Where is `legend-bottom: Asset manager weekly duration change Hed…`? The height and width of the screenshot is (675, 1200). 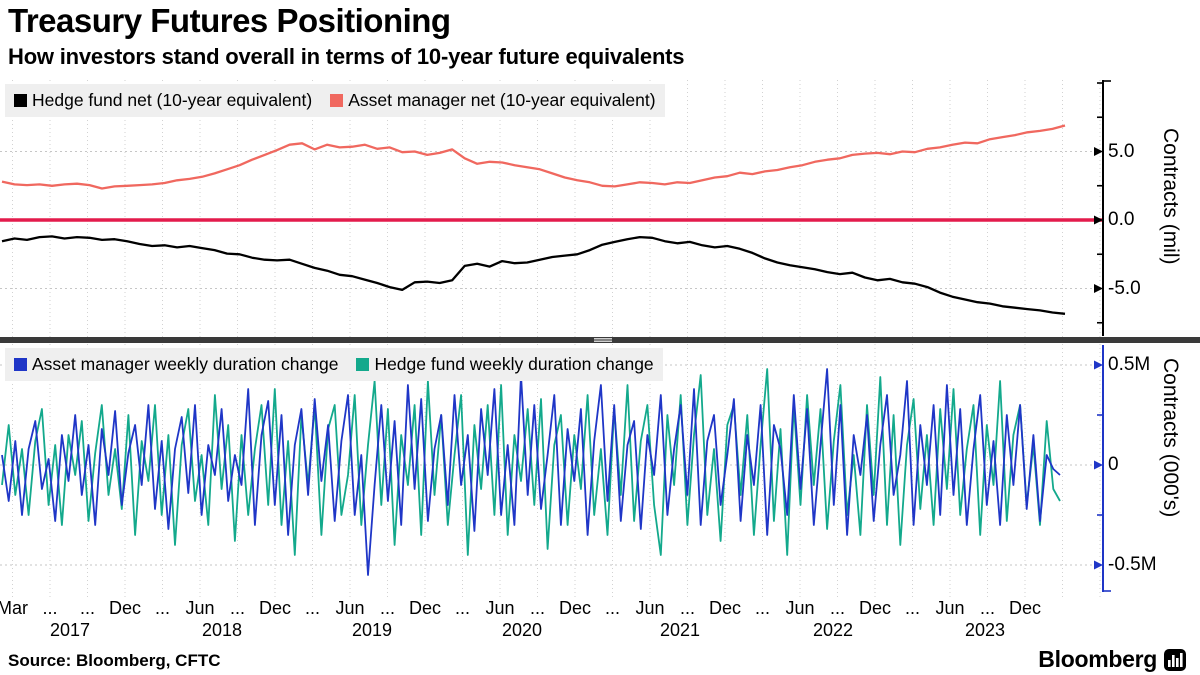
legend-bottom: Asset manager weekly duration change Hed… is located at coordinates (334, 364).